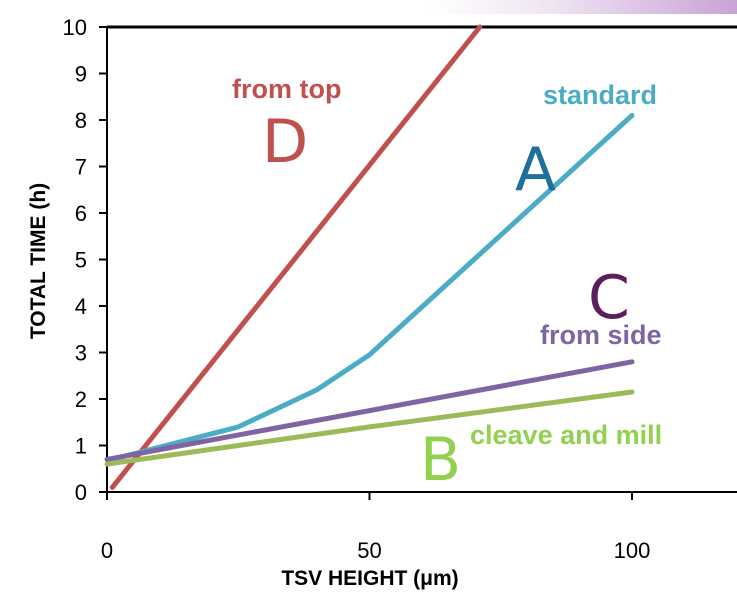 This screenshot has height=597, width=737. I want to click on y-axis-title: TOTAL TIME (h), so click(38, 261).